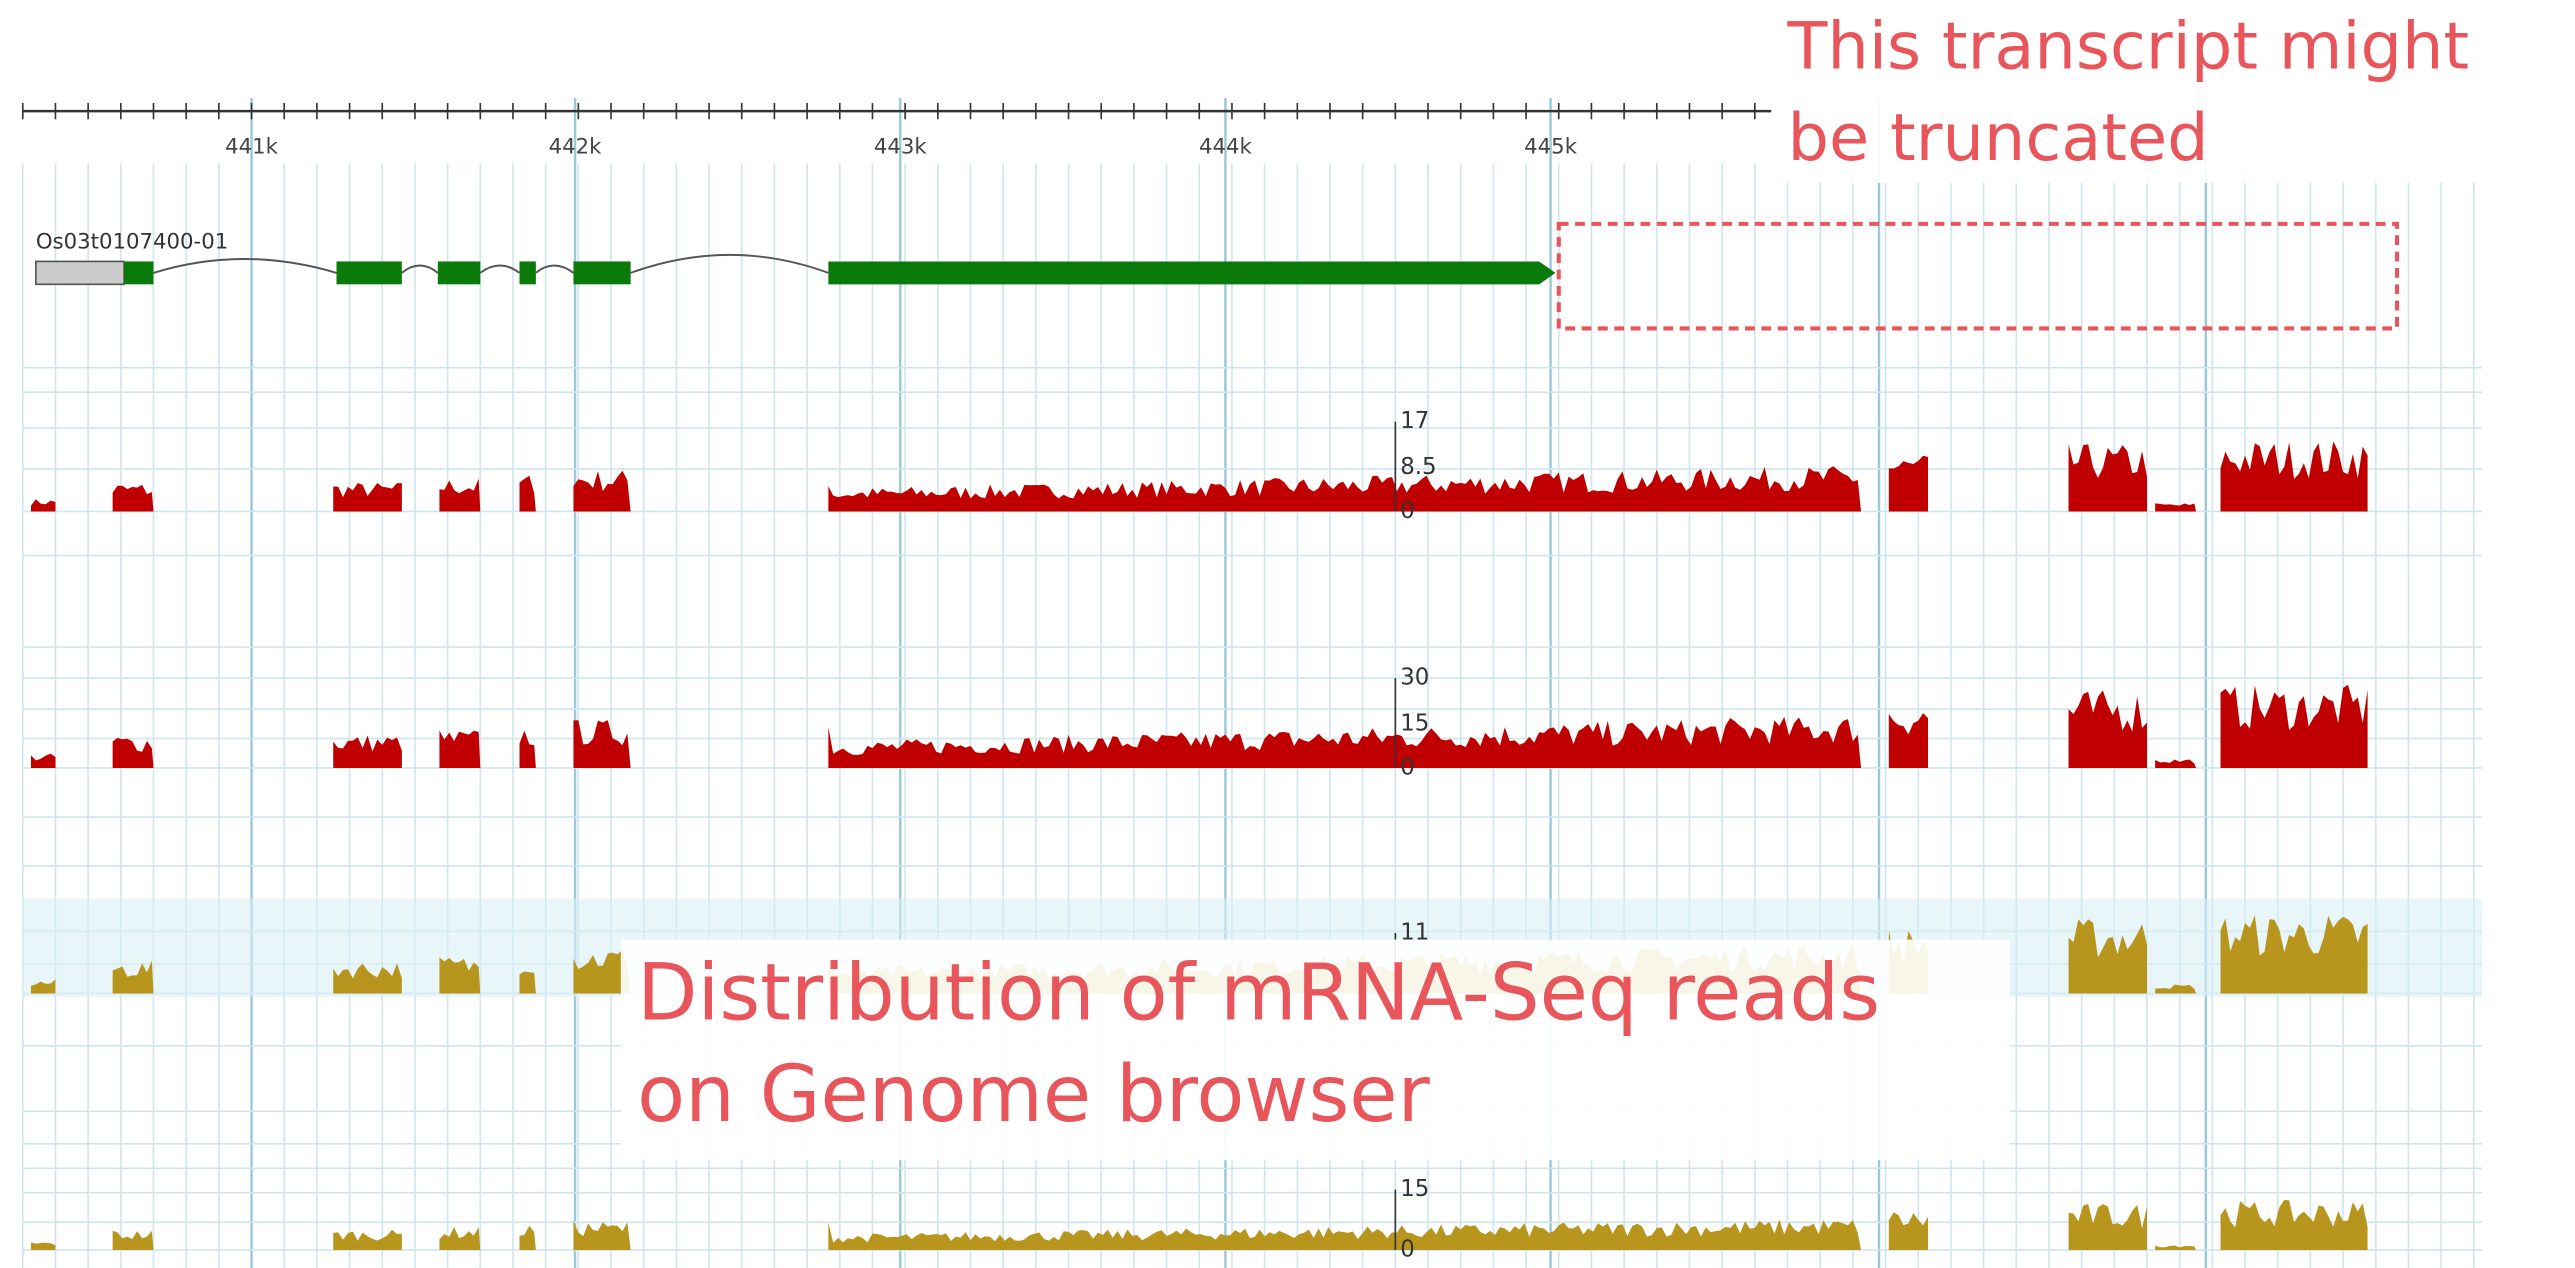 The width and height of the screenshot is (2575, 1268). I want to click on gene-model: Os03t0107400-01, so click(795, 257).